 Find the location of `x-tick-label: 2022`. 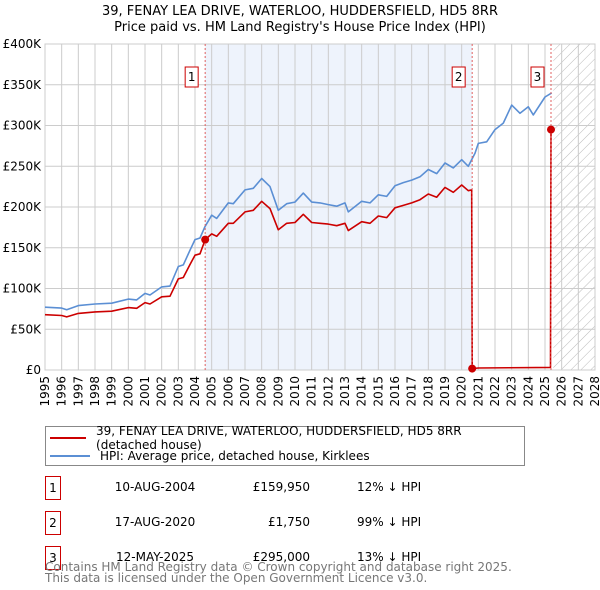

x-tick-label: 2022 is located at coordinates (495, 391).